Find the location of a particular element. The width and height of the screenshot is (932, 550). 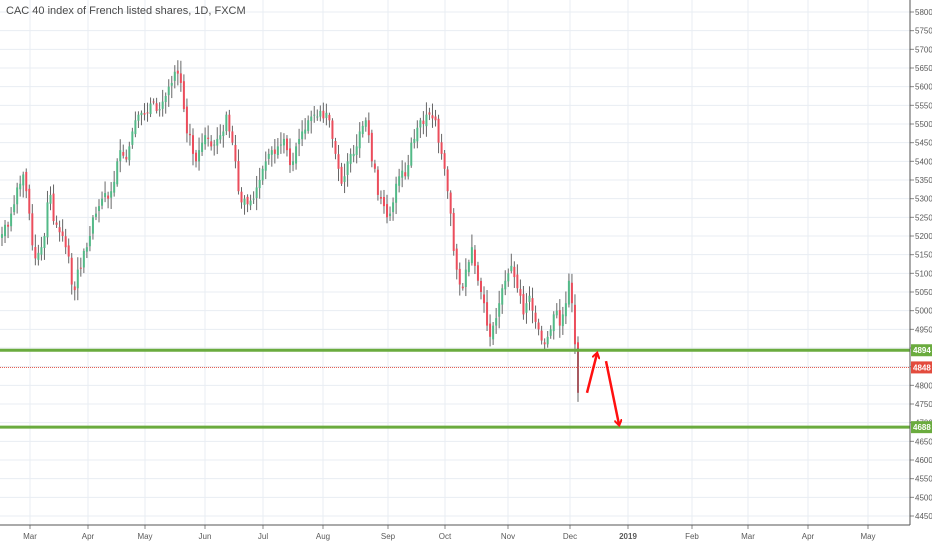

y-tick-label: 5550 is located at coordinates (923, 105).